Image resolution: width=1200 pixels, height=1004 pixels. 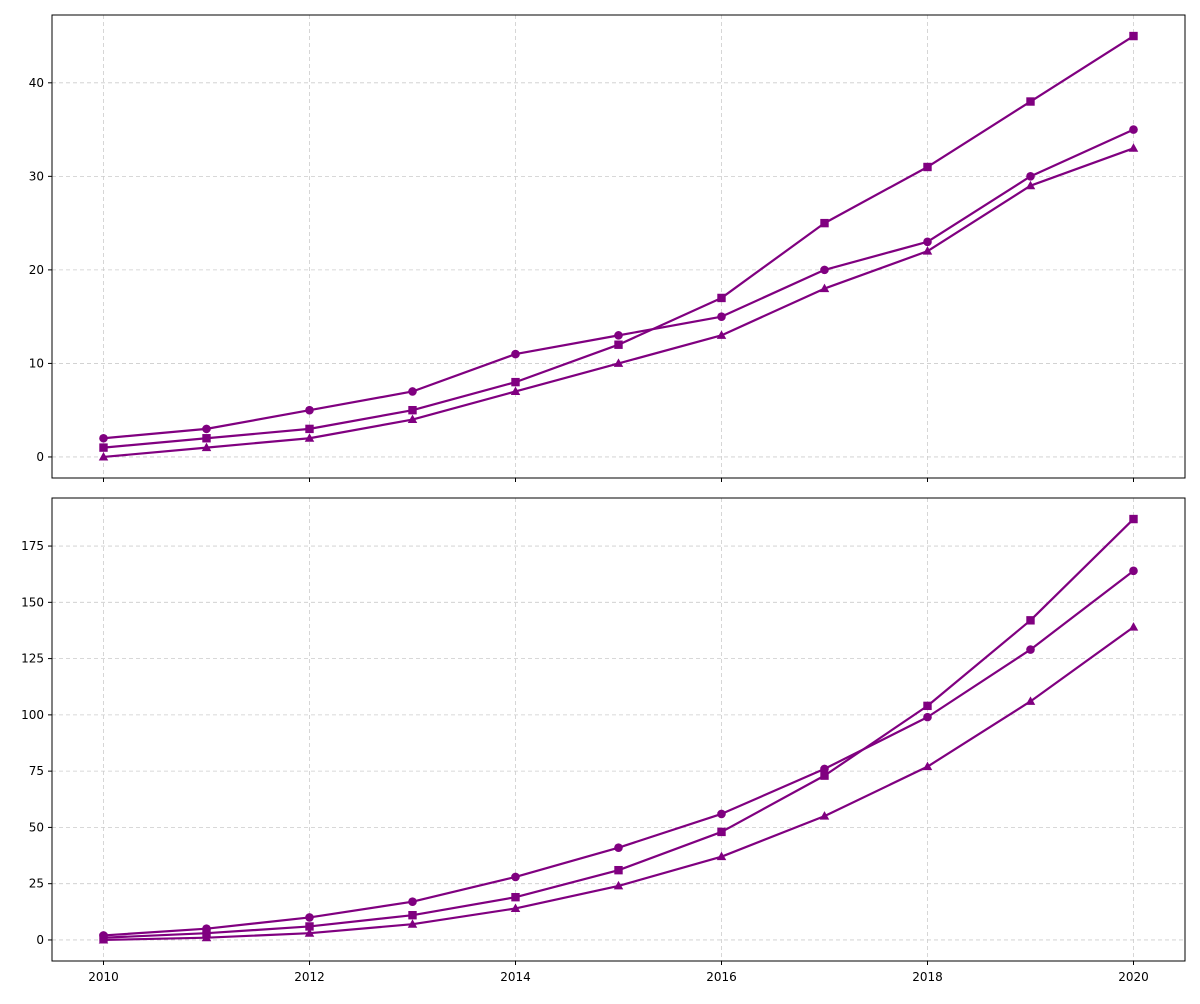 I want to click on x-tick-label: 2018, so click(x=927, y=977).